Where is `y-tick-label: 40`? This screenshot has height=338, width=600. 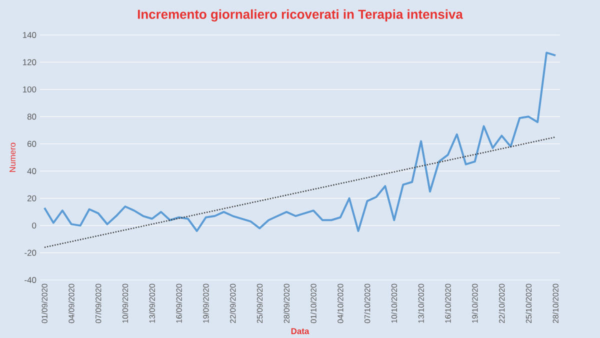
y-tick-label: 40 is located at coordinates (31, 171).